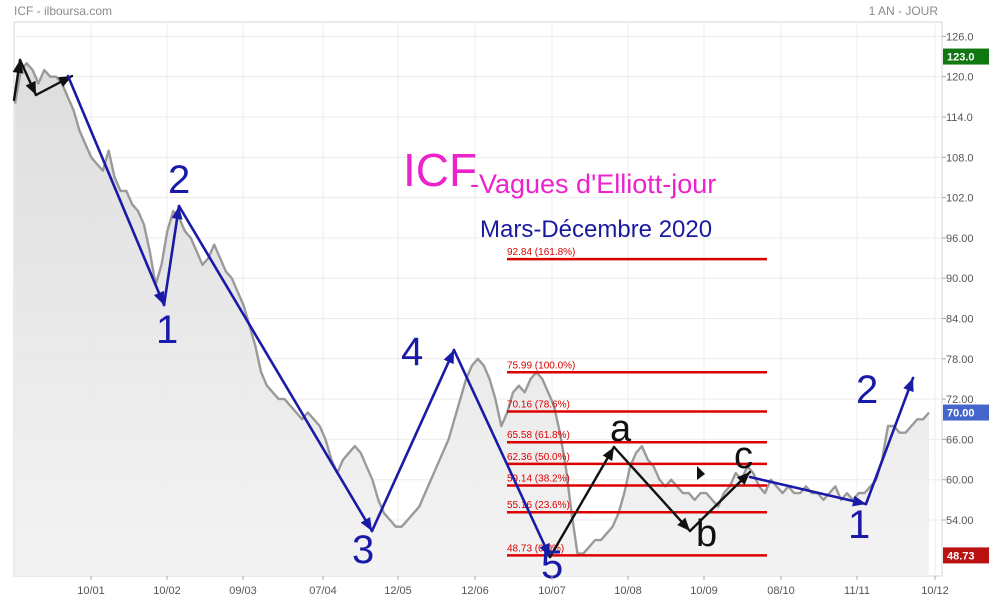 This screenshot has height=605, width=990. I want to click on wave-label: c, so click(743, 456).